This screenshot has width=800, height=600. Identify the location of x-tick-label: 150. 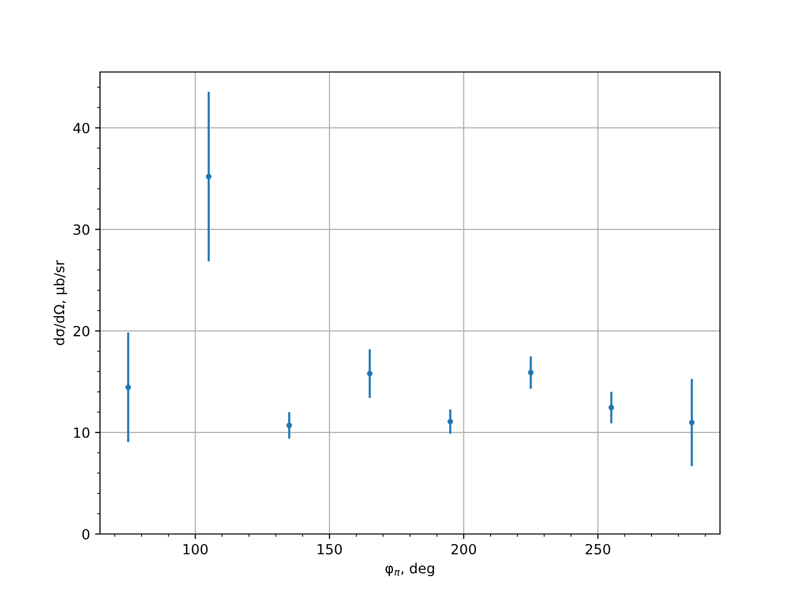
(330, 549).